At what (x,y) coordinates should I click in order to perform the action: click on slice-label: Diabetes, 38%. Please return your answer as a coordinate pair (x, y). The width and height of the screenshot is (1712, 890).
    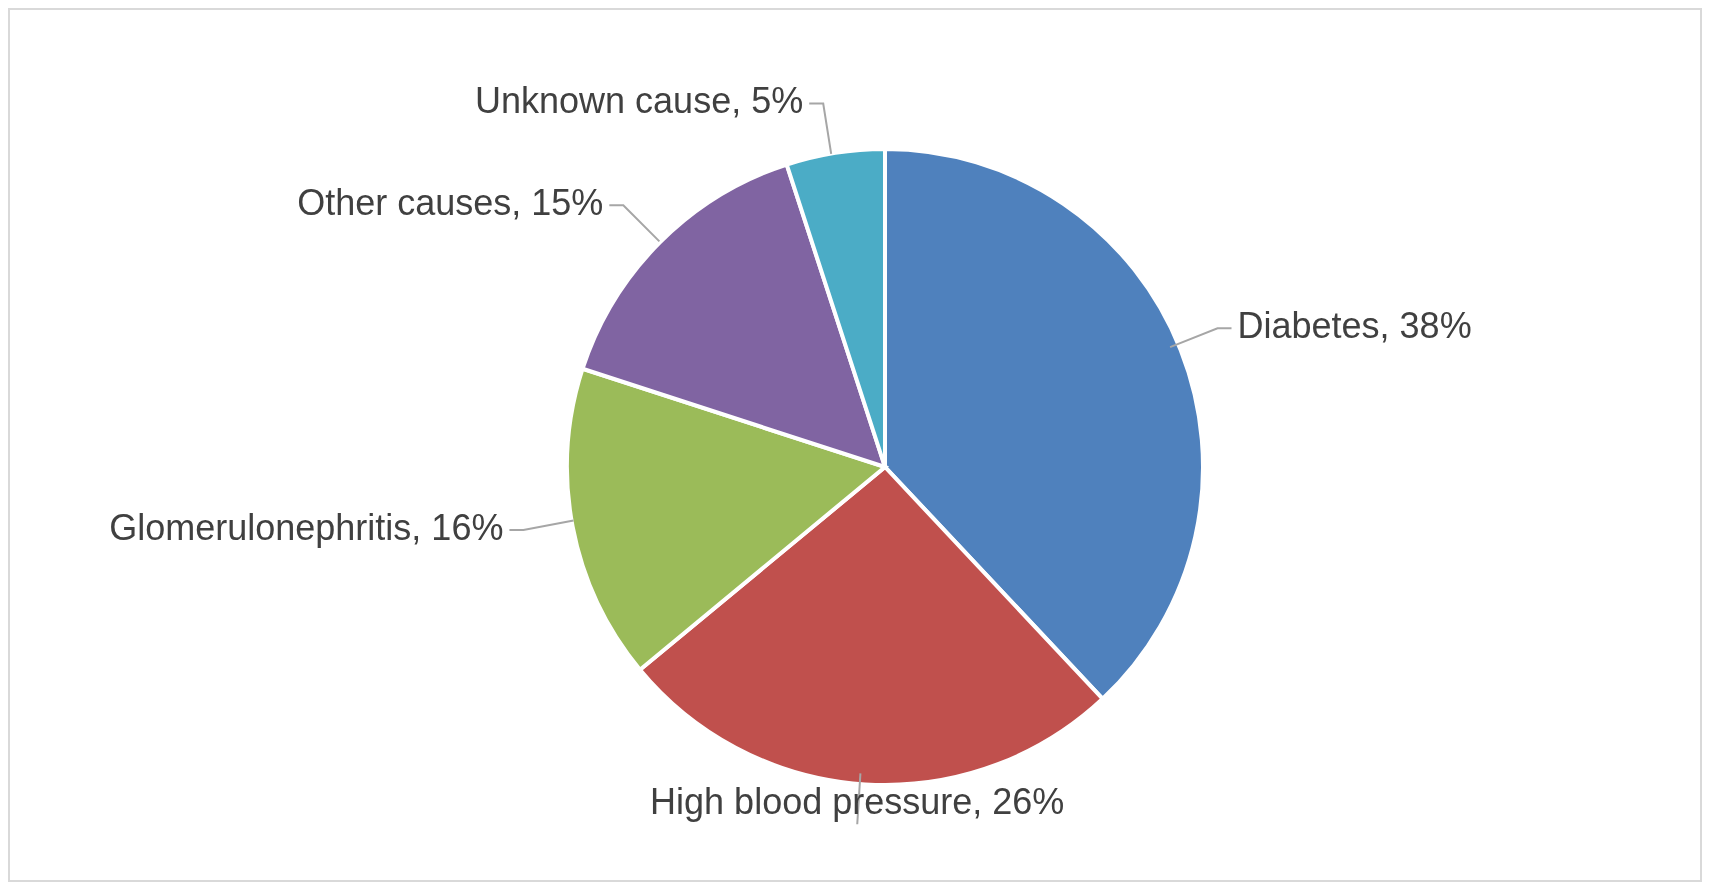
    Looking at the image, I should click on (1354, 325).